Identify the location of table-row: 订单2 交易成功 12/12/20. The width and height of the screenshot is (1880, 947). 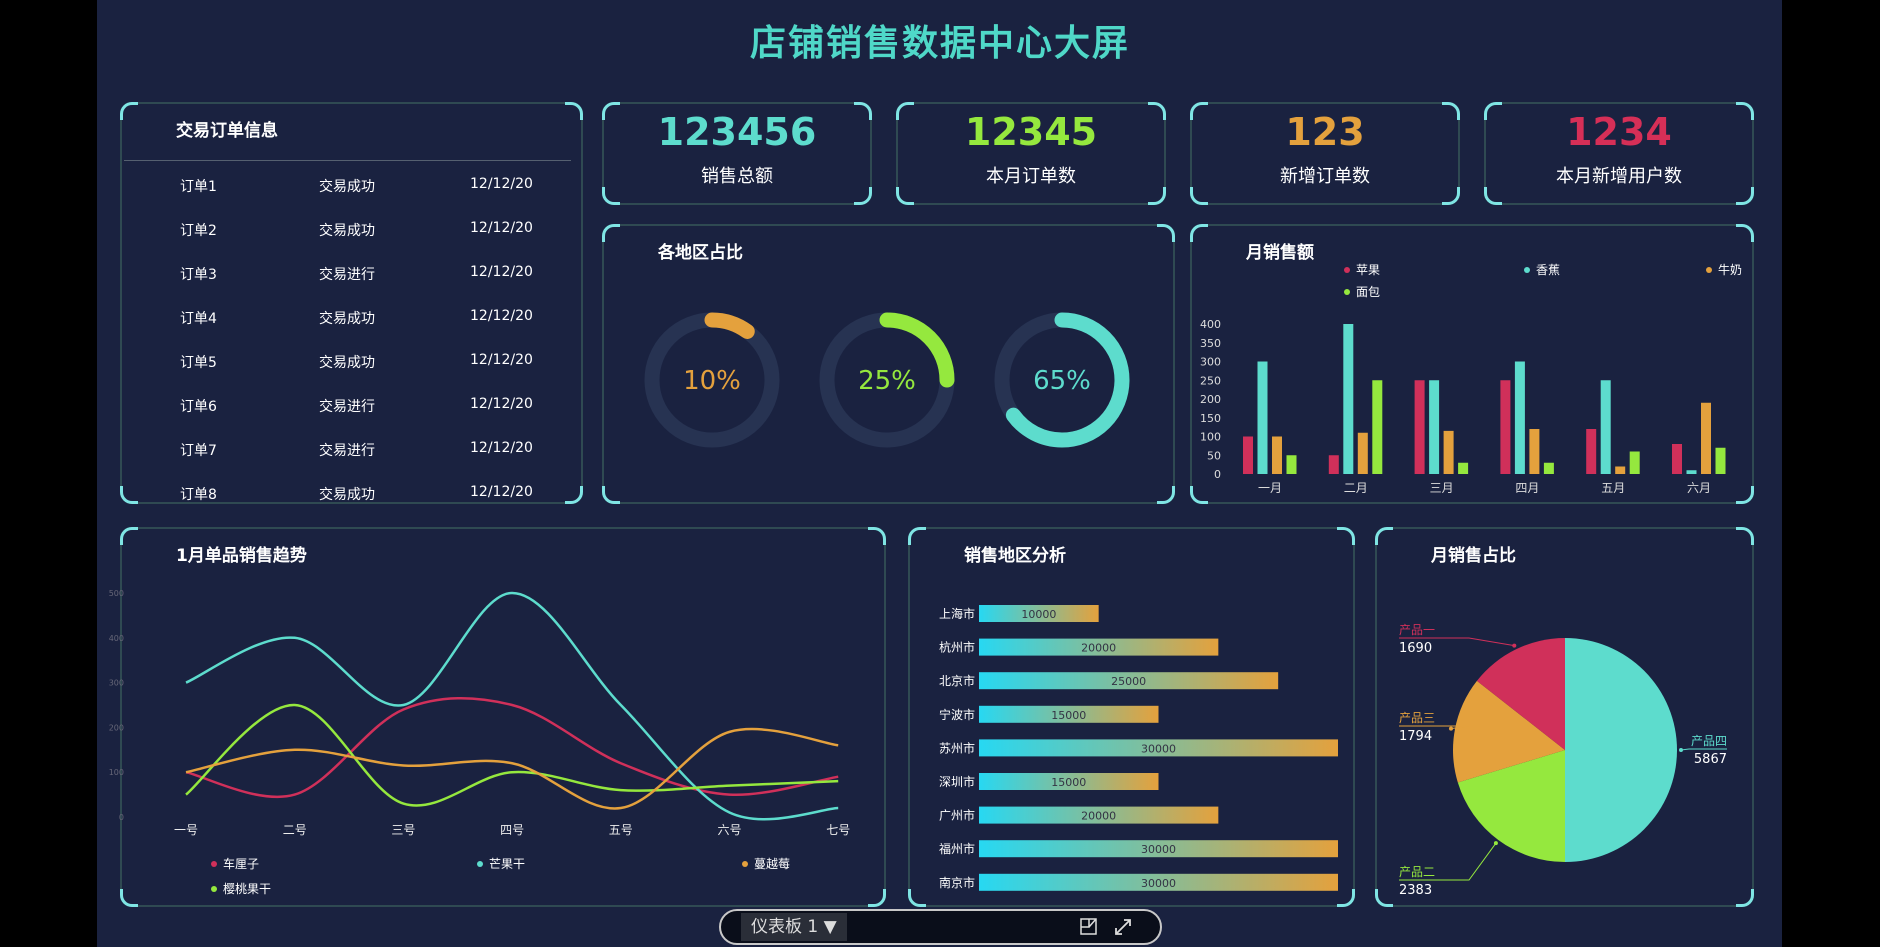
(351, 230).